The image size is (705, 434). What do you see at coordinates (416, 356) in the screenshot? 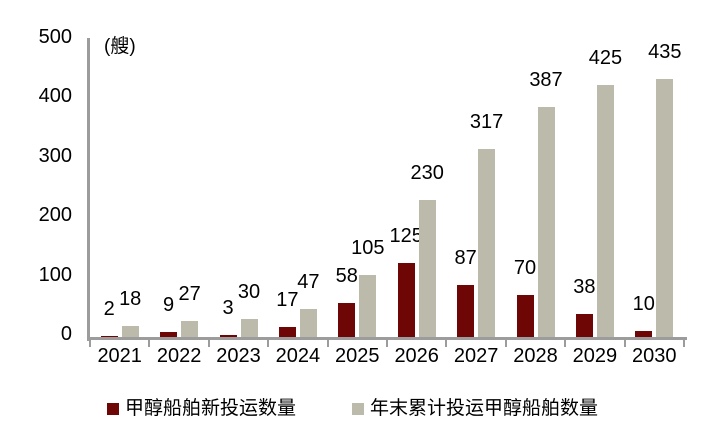
I see `x-axis-category-label: 2026` at bounding box center [416, 356].